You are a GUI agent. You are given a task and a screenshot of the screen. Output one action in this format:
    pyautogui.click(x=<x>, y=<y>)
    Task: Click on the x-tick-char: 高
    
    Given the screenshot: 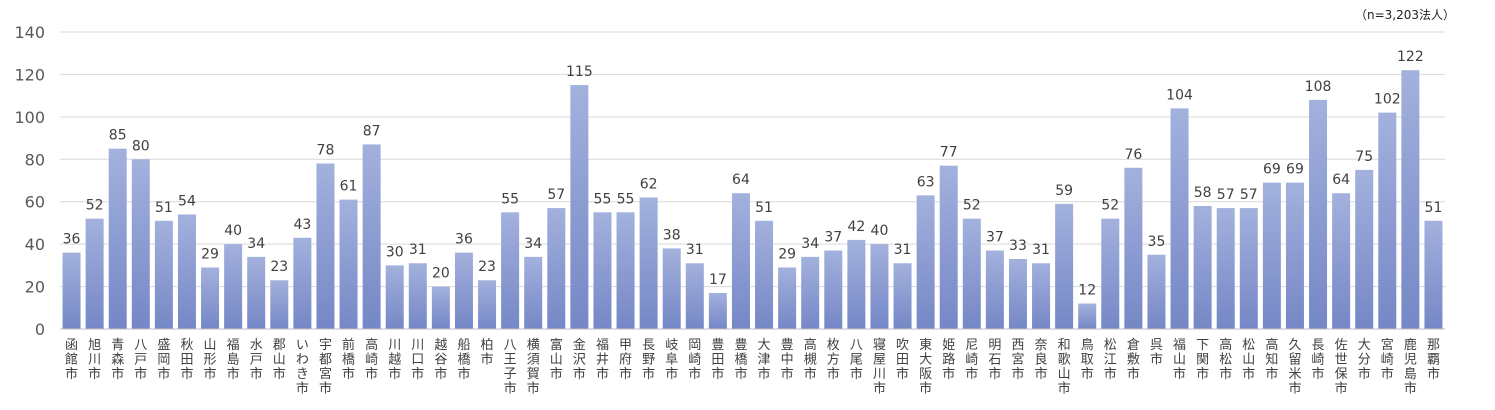 What is the action you would take?
    pyautogui.click(x=371, y=345)
    